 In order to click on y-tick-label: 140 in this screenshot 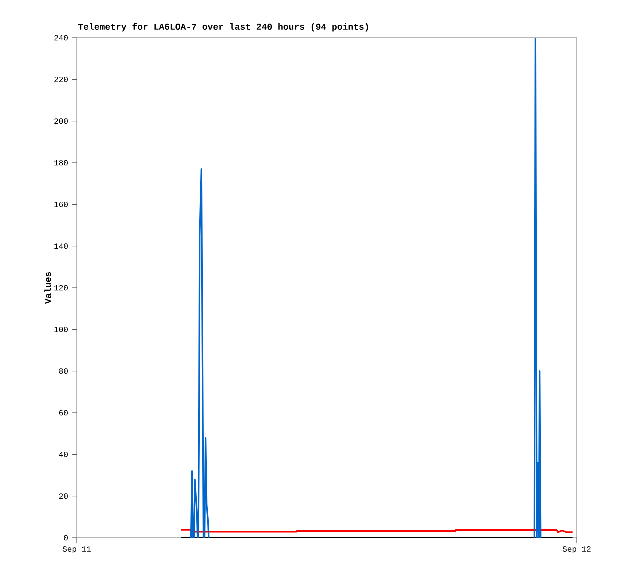, I will do `click(61, 247)`.